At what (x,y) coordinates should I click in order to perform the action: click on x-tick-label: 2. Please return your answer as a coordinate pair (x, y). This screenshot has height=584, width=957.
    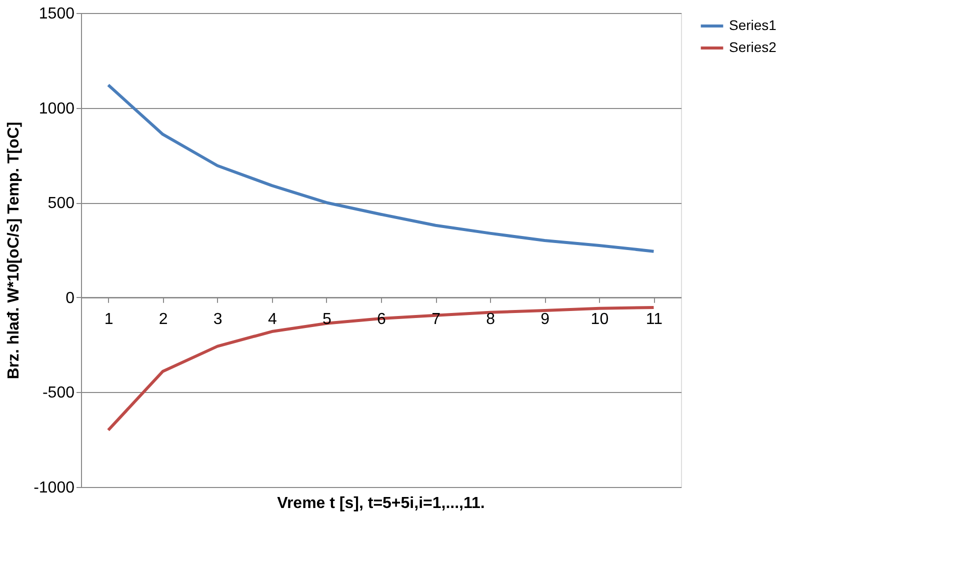
    Looking at the image, I should click on (163, 319).